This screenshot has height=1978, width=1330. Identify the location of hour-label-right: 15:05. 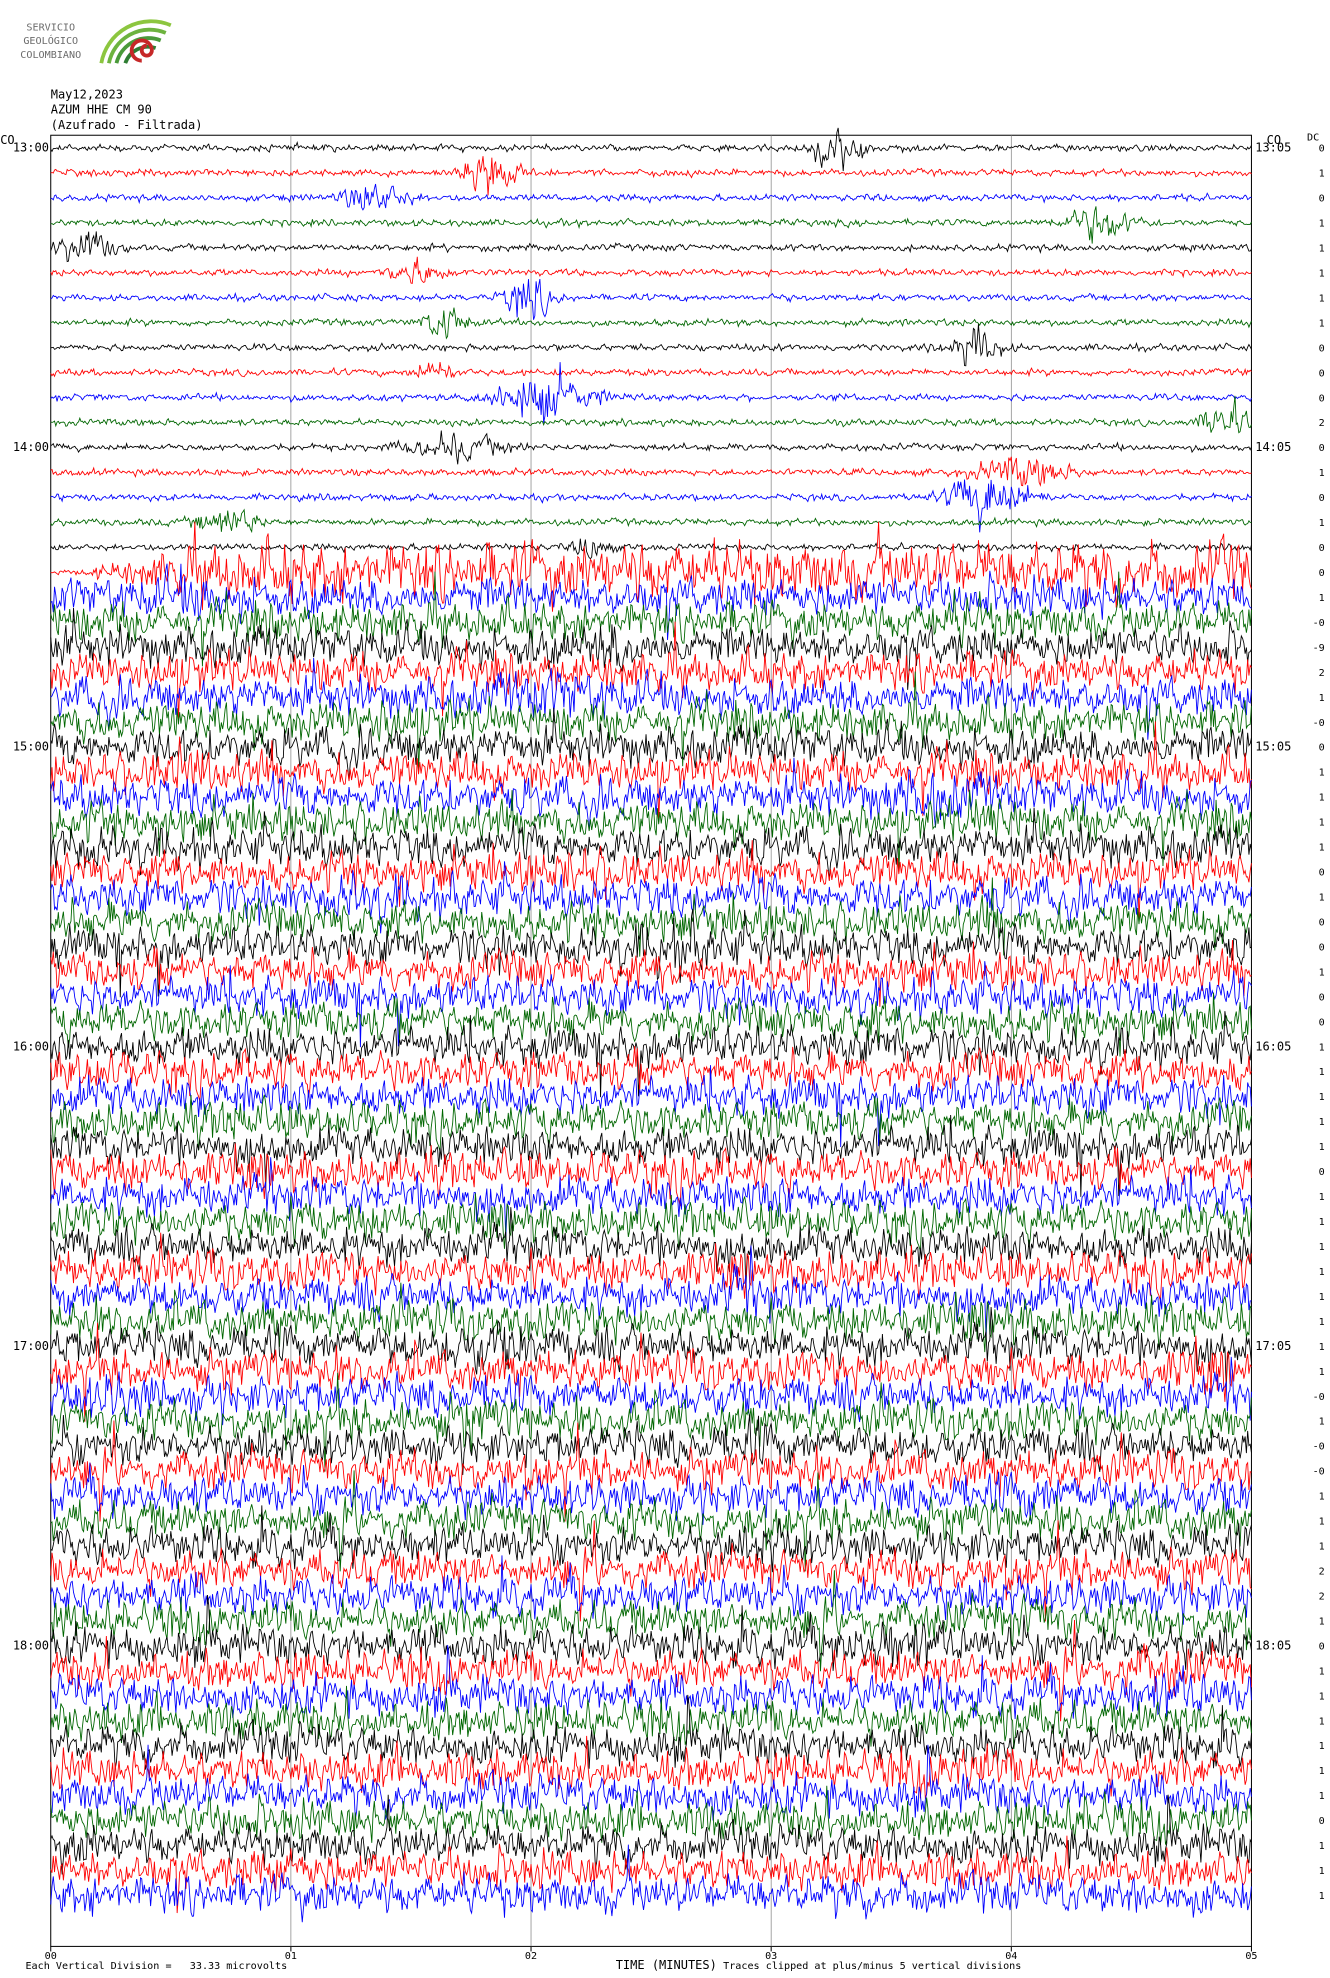
(1273, 747).